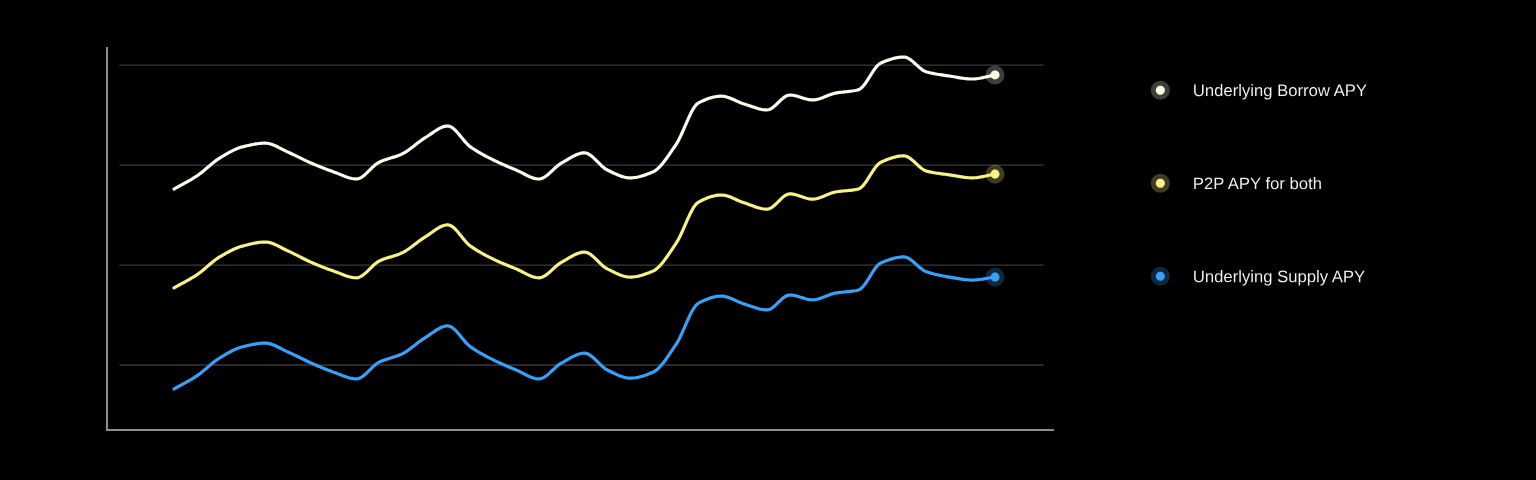 The image size is (1536, 480). I want to click on legend-label: Underlying Borrow APY, so click(1280, 92).